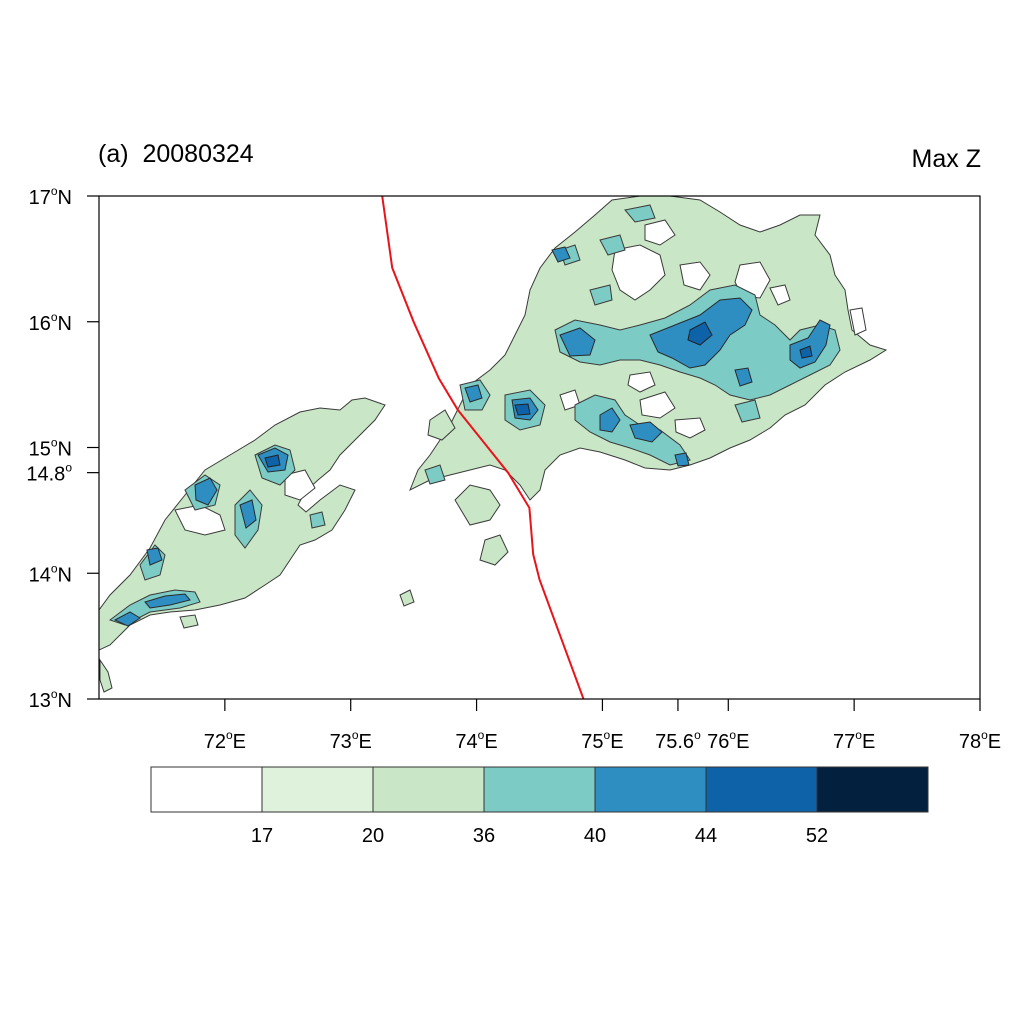 The width and height of the screenshot is (1024, 1024). What do you see at coordinates (304, 551) in the screenshot?
I see `rain-band-south-cells` at bounding box center [304, 551].